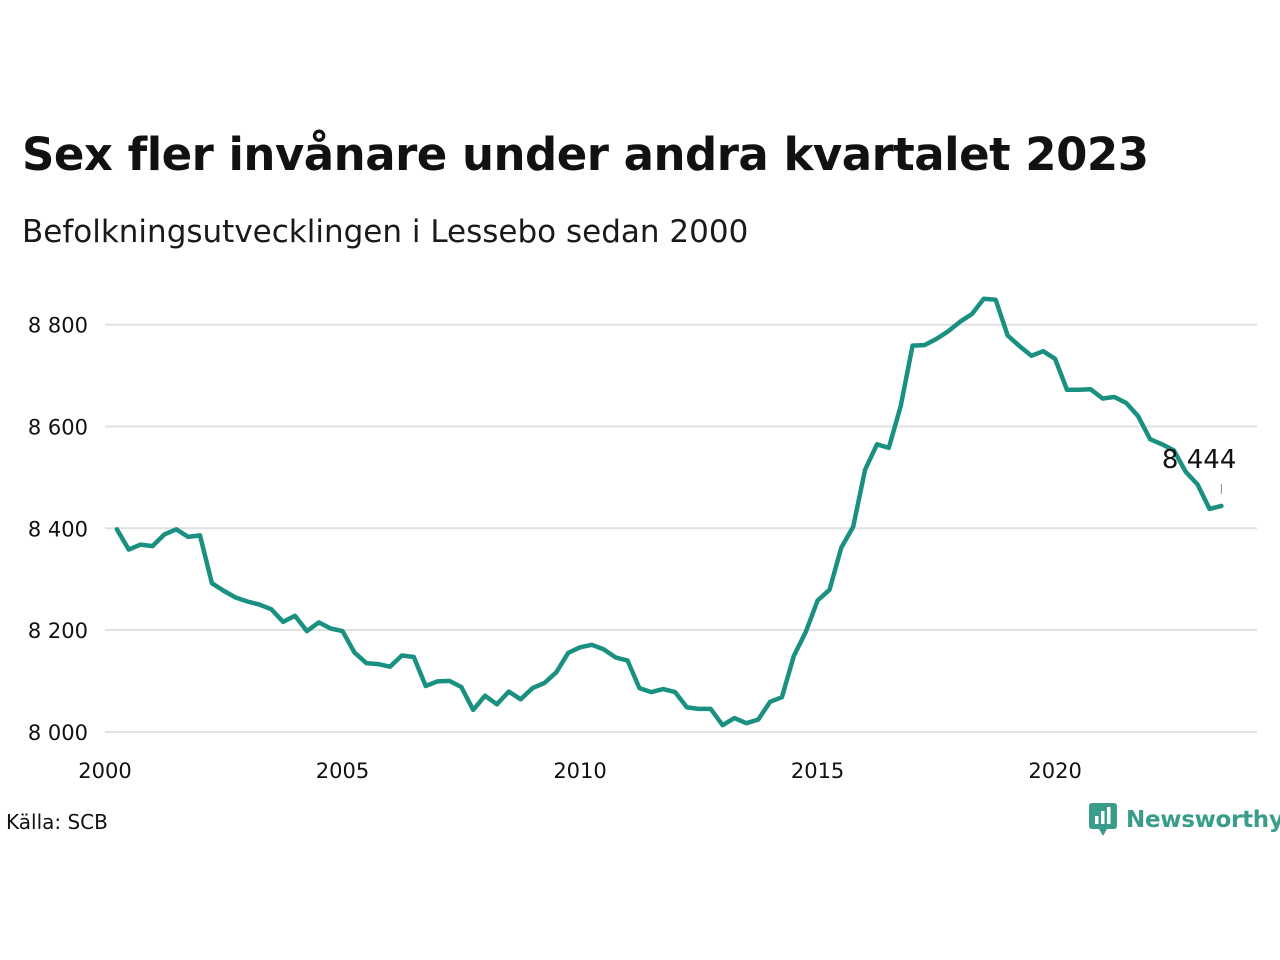  I want to click on x-tick-label: 2020, so click(1054, 771).